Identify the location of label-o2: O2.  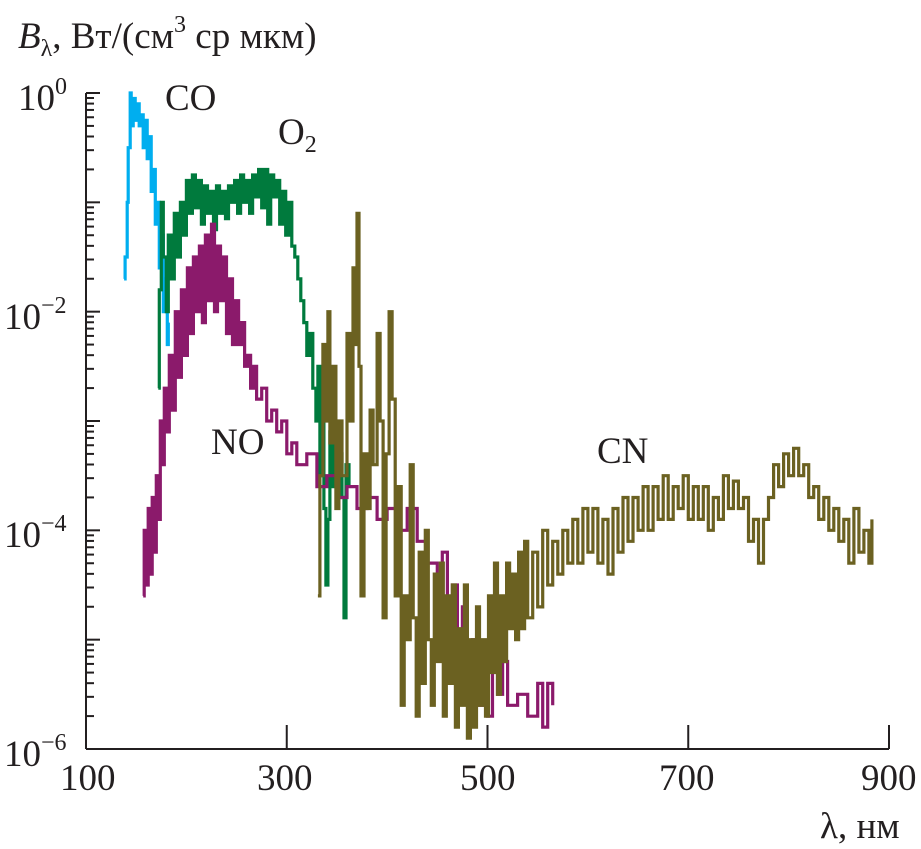
(297, 135).